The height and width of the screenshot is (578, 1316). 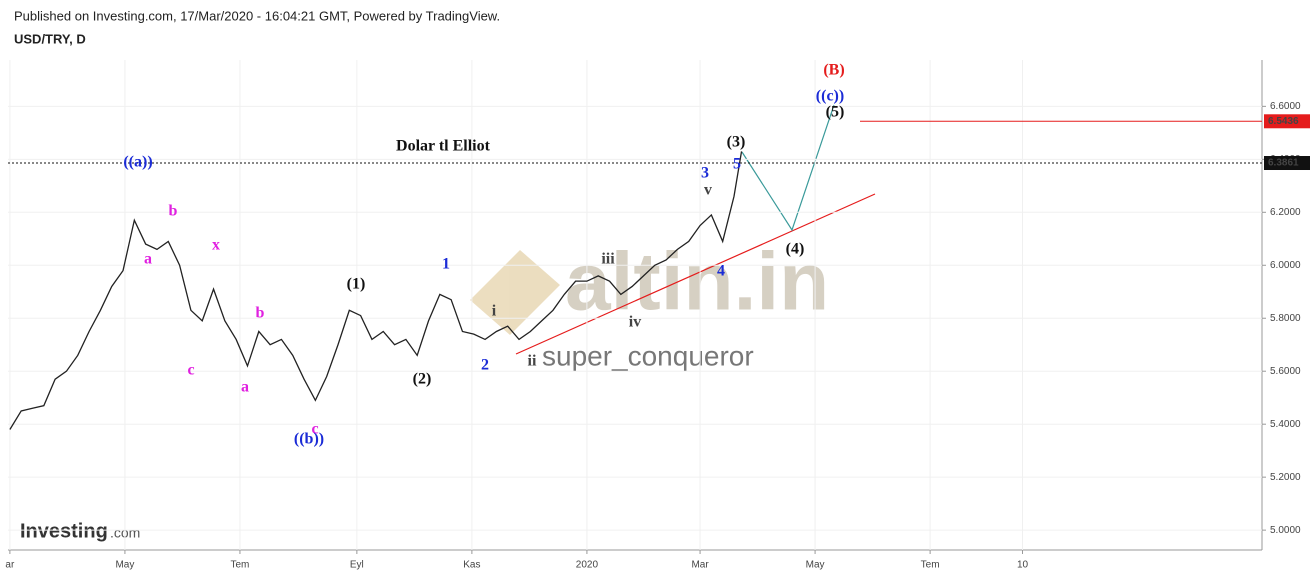 I want to click on watermark: altin.in, so click(x=649, y=286).